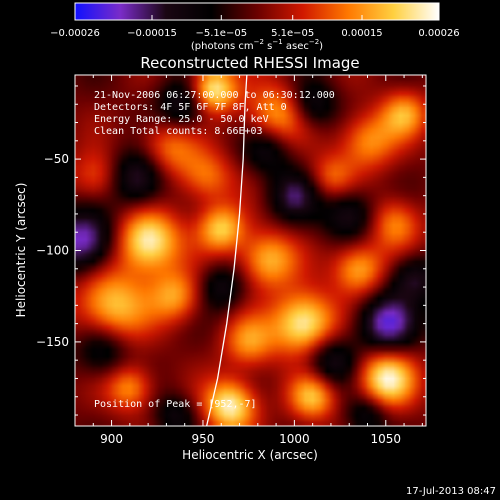 The width and height of the screenshot is (500, 500). What do you see at coordinates (203, 439) in the screenshot?
I see `x-tick-label: 950` at bounding box center [203, 439].